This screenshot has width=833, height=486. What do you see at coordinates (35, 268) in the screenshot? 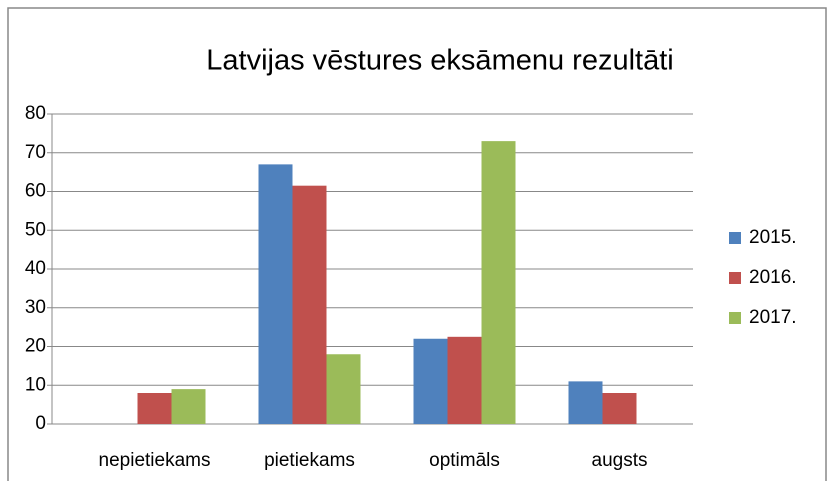
I see `y-tick-label: 40` at bounding box center [35, 268].